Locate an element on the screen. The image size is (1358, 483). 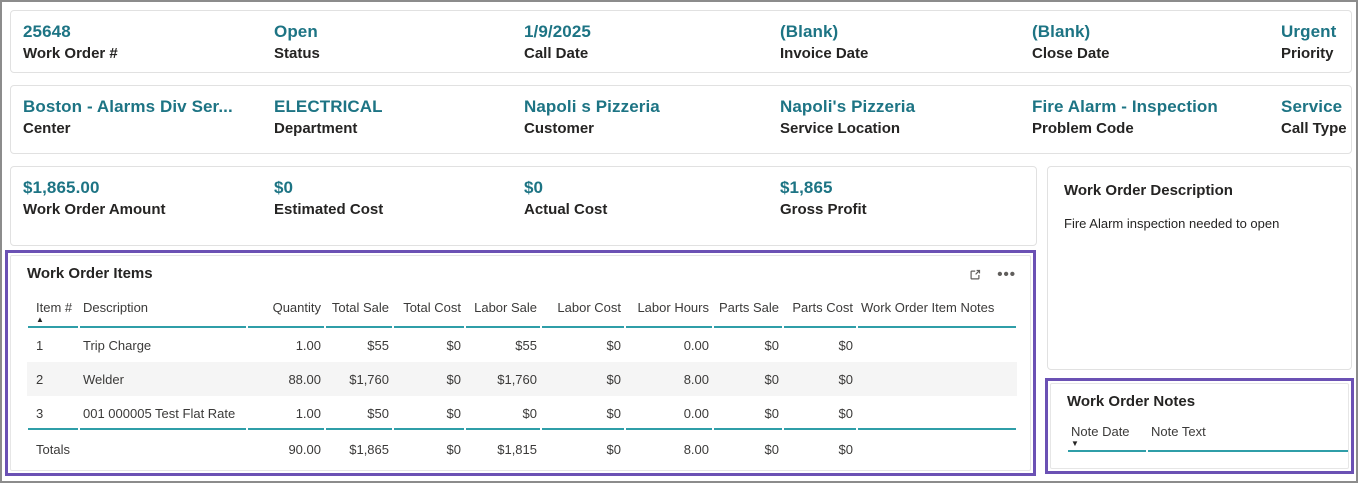
kpi-close-date: (Blank) Close Date is located at coordinates (1071, 43).